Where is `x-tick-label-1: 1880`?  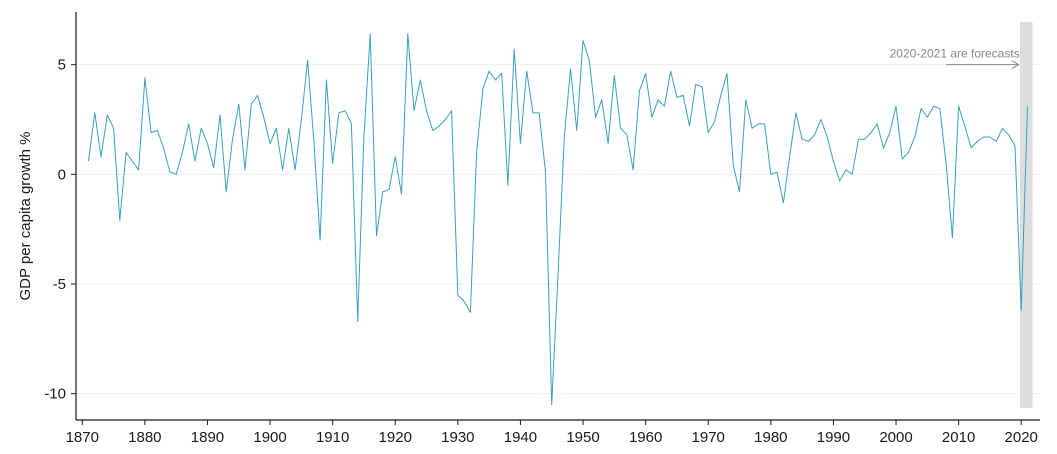
x-tick-label-1: 1880 is located at coordinates (144, 437).